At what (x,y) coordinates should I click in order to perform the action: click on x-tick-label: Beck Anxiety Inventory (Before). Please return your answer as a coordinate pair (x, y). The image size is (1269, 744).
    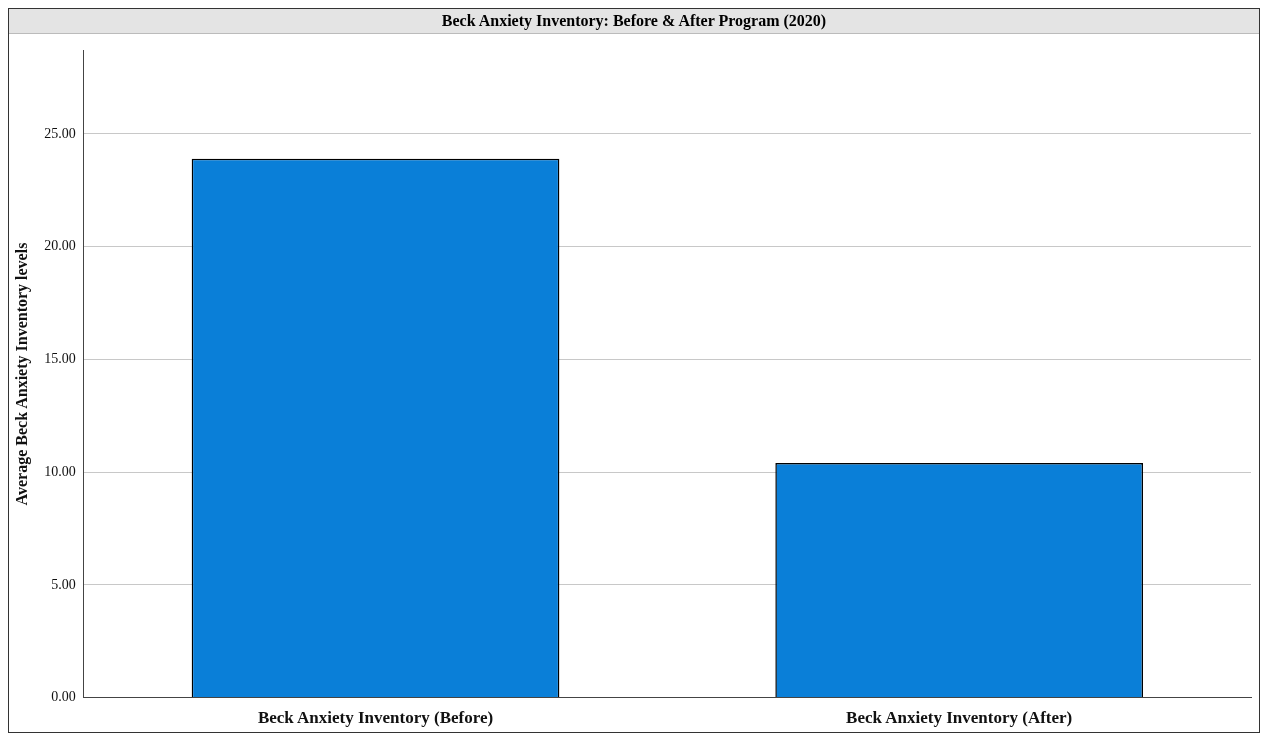
    Looking at the image, I should click on (375, 718).